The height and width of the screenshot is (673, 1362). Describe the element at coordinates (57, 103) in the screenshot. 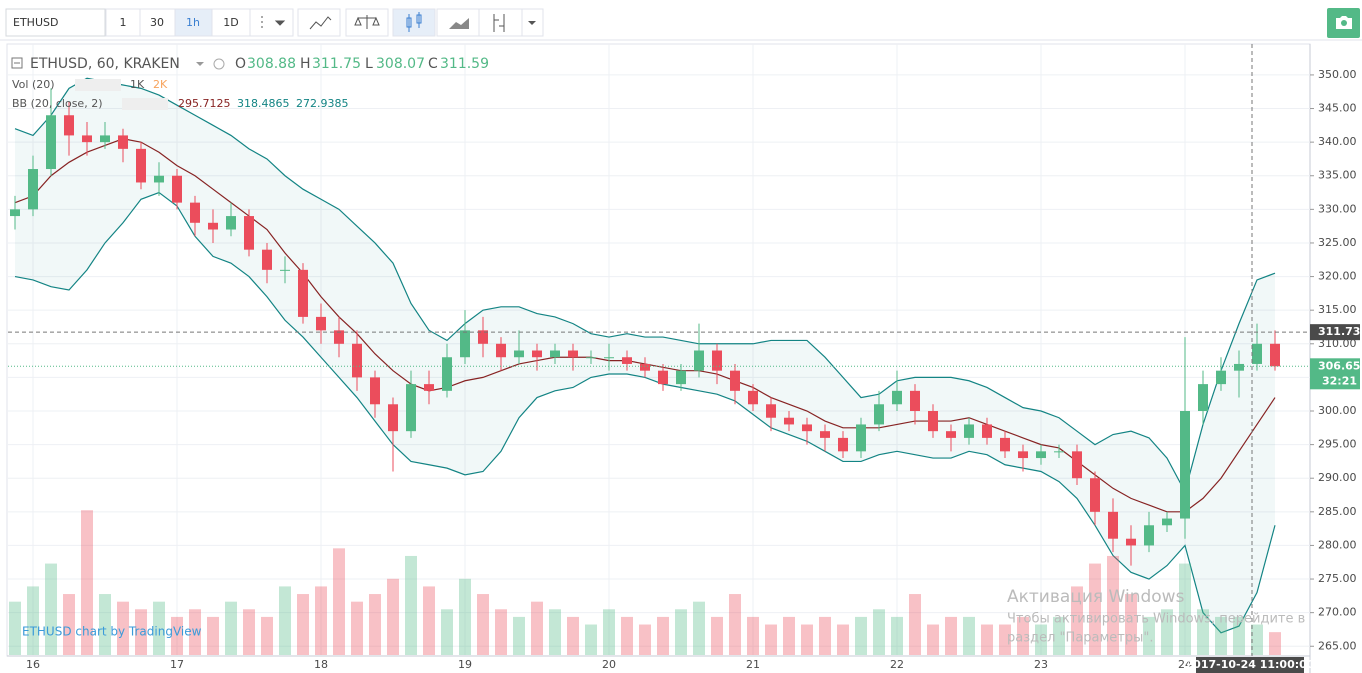

I see `bb-title: BB (20, close, 2)` at that location.